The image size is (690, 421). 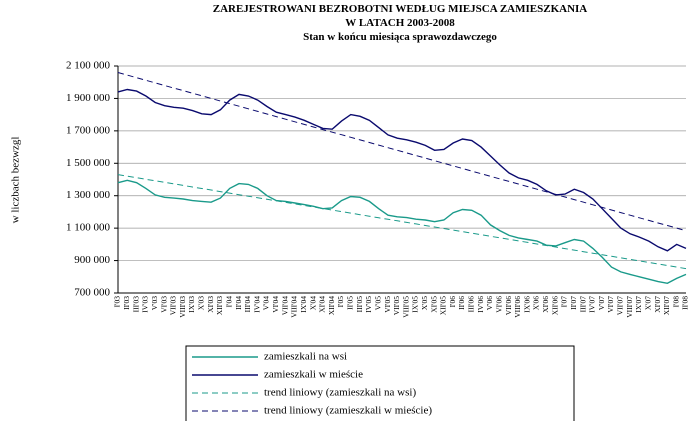 I want to click on x-tick-label: IV'06, so click(x=480, y=304).